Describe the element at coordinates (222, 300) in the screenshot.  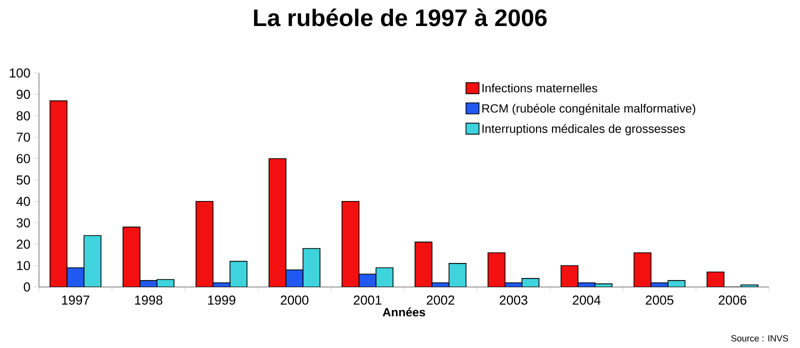
I see `x-tick-label: 1999` at that location.